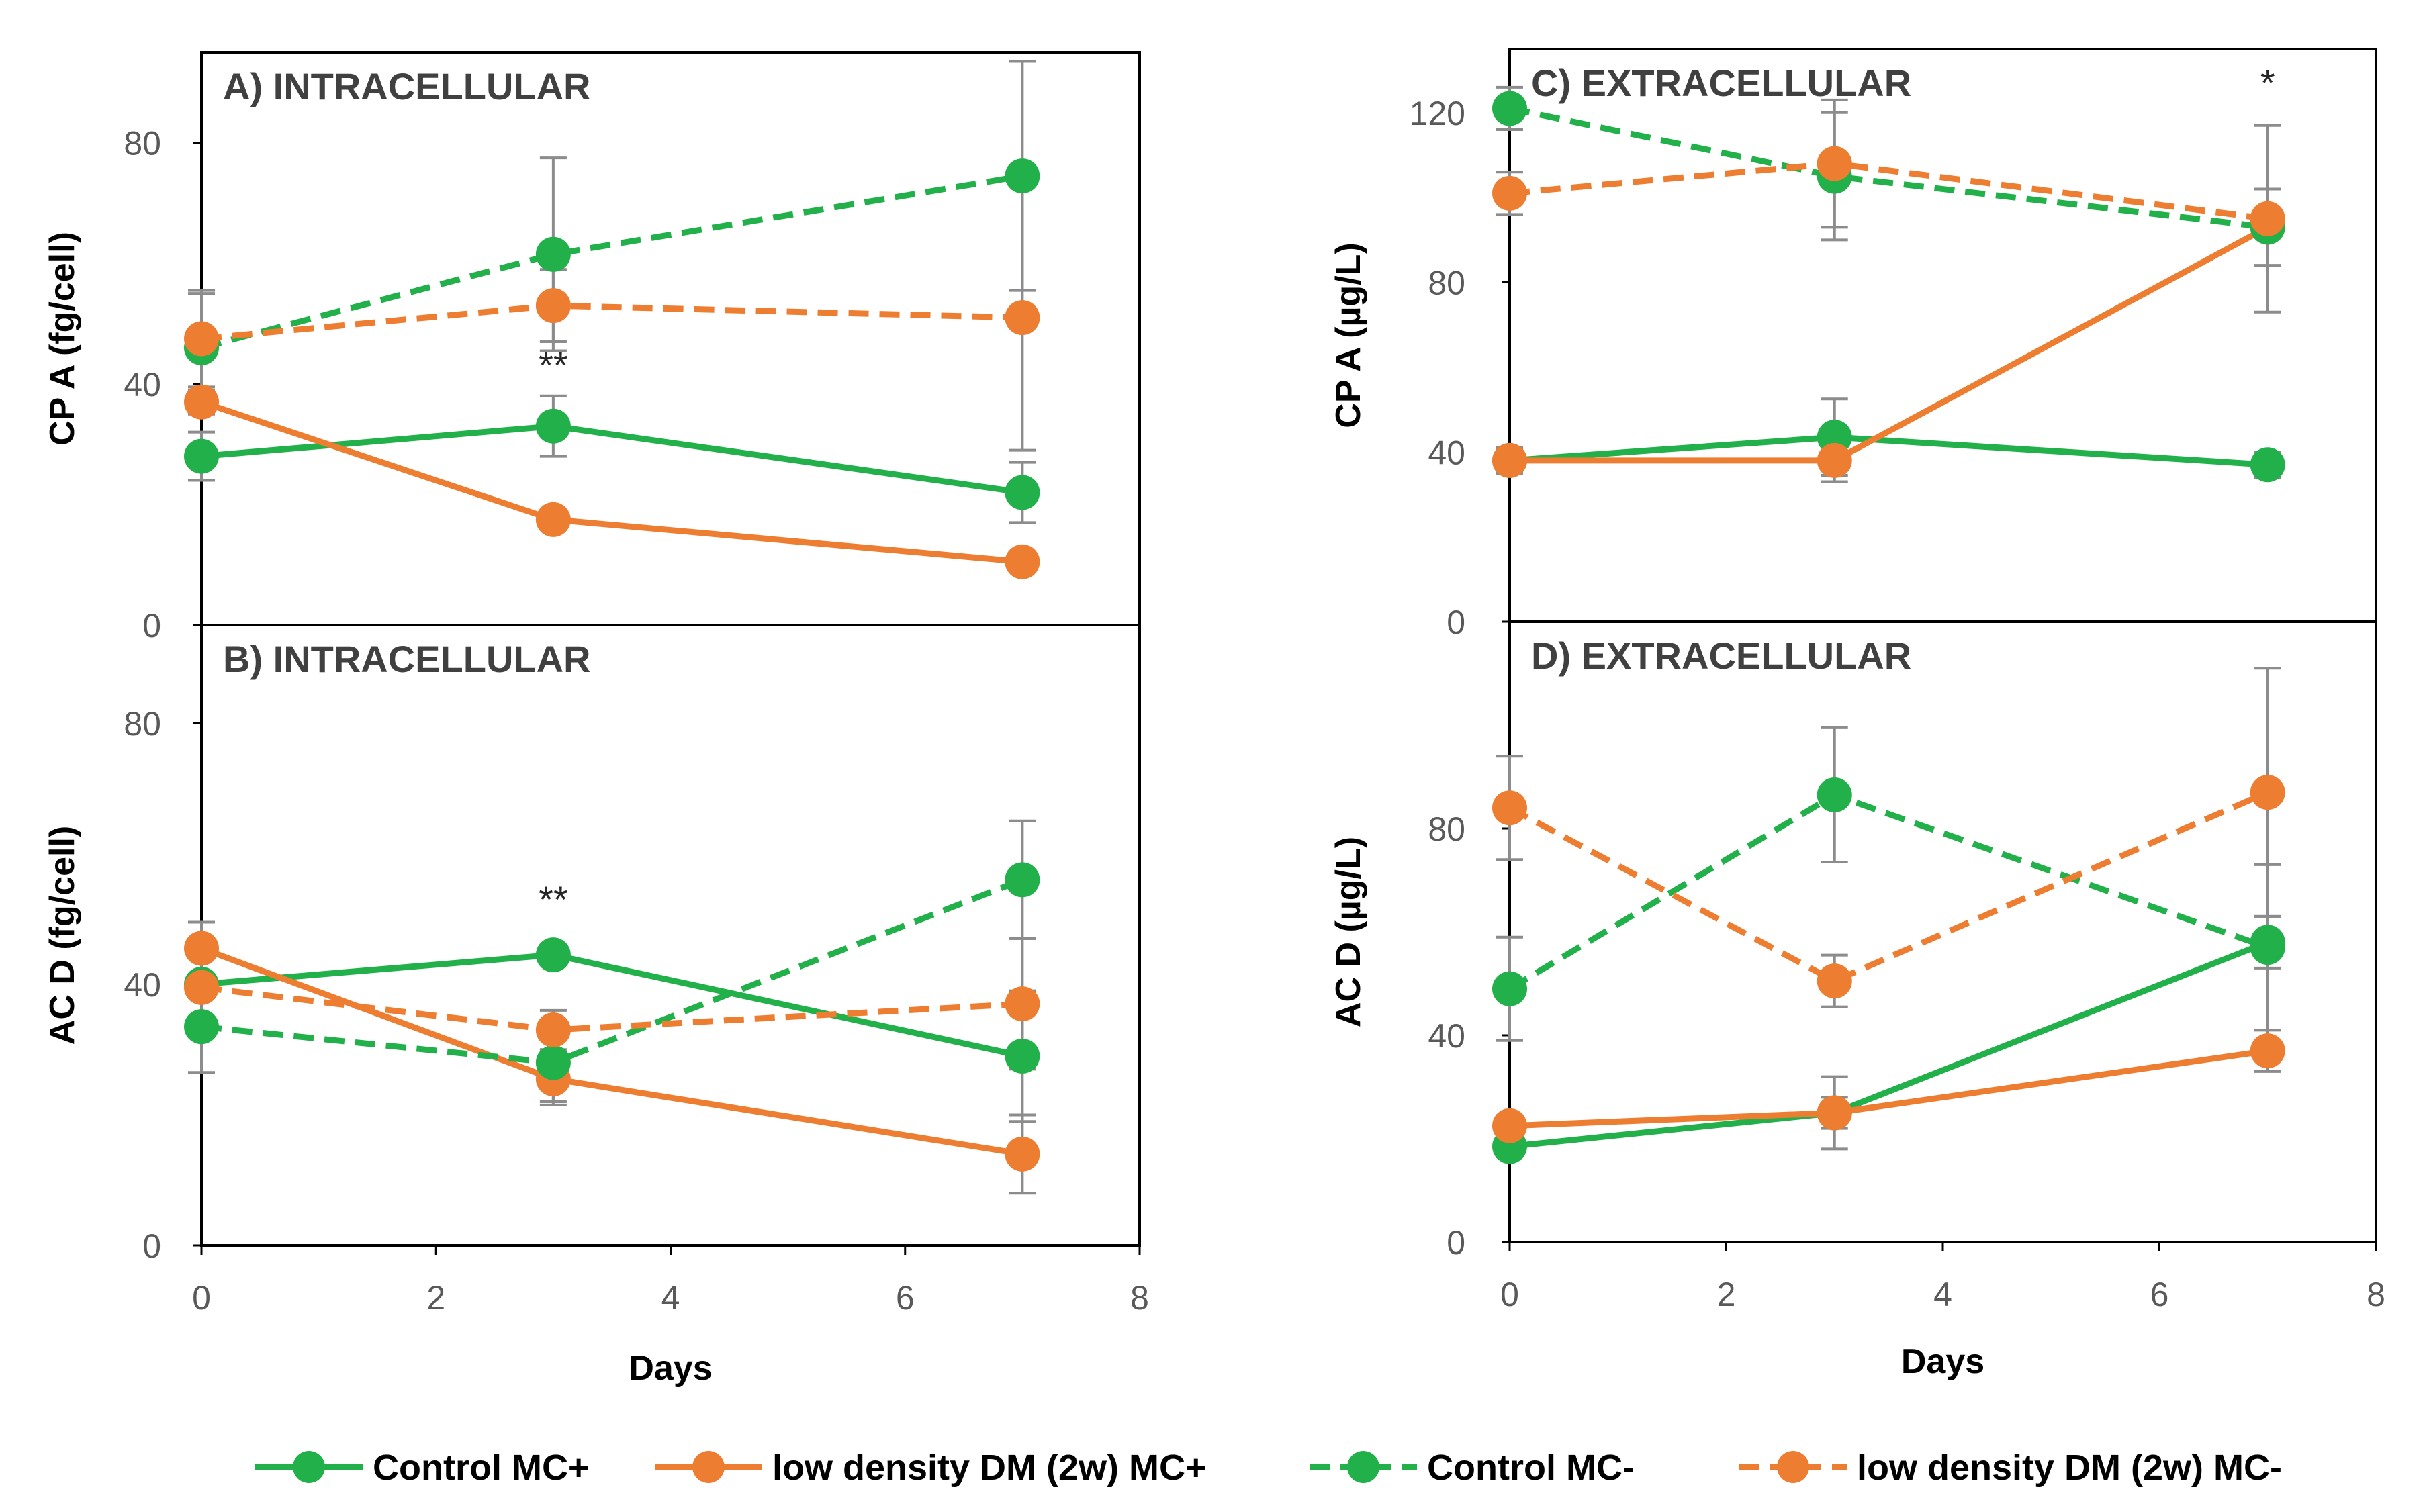 The height and width of the screenshot is (1512, 2427). What do you see at coordinates (2267, 83) in the screenshot?
I see `significance-annotation: *` at bounding box center [2267, 83].